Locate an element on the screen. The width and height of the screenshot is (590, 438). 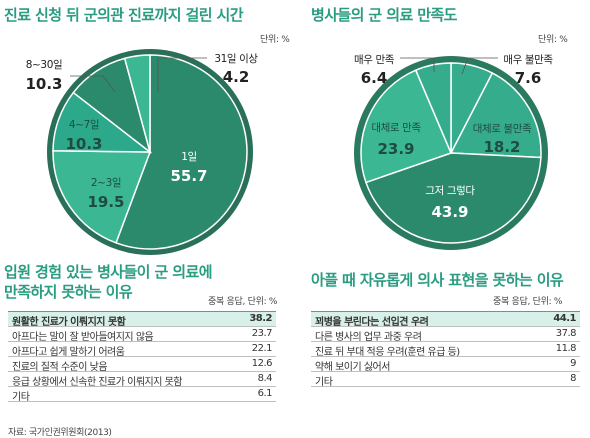
row-label: 다른 병사의 업무 과중 우려 is located at coordinates (368, 337).